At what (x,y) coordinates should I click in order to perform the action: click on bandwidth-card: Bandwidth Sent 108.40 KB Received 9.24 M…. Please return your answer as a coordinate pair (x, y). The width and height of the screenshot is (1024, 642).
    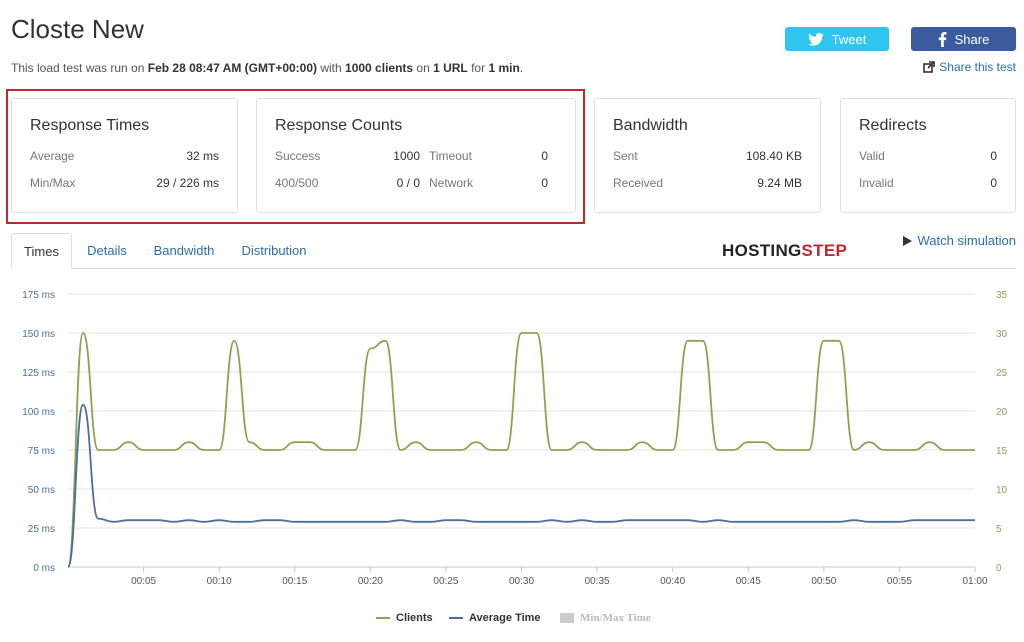
    Looking at the image, I should click on (707, 155).